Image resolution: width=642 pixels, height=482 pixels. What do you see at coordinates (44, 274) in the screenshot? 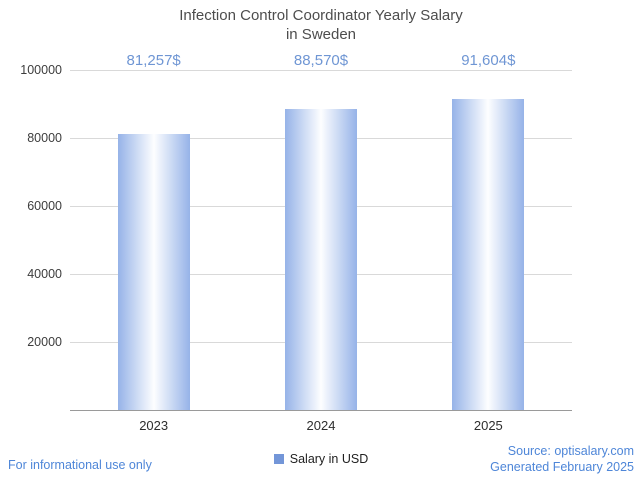
I see `y-tick-label: 40000` at bounding box center [44, 274].